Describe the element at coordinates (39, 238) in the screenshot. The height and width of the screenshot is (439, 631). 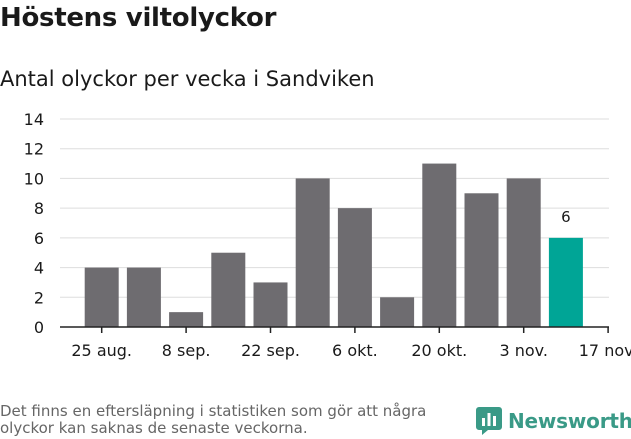
I see `y-tick-label: 6` at that location.